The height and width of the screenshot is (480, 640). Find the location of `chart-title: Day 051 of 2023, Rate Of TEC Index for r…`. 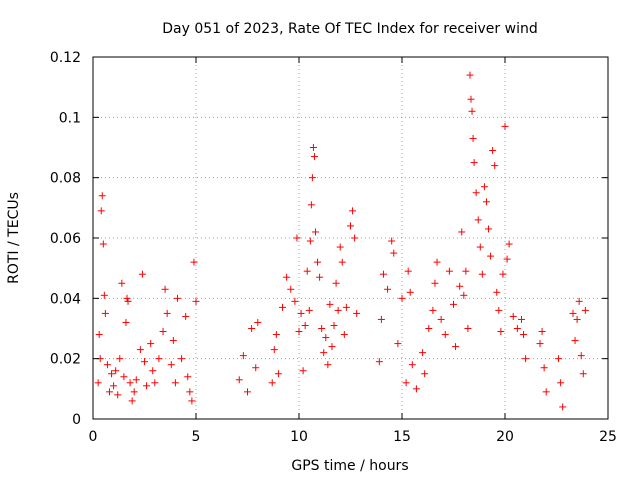

chart-title: Day 051 of 2023, Rate Of TEC Index for r… is located at coordinates (349, 29).